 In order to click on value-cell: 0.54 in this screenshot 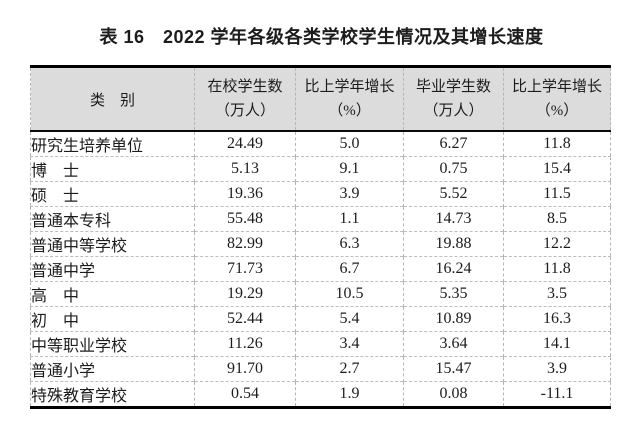, I will do `click(245, 394)`.